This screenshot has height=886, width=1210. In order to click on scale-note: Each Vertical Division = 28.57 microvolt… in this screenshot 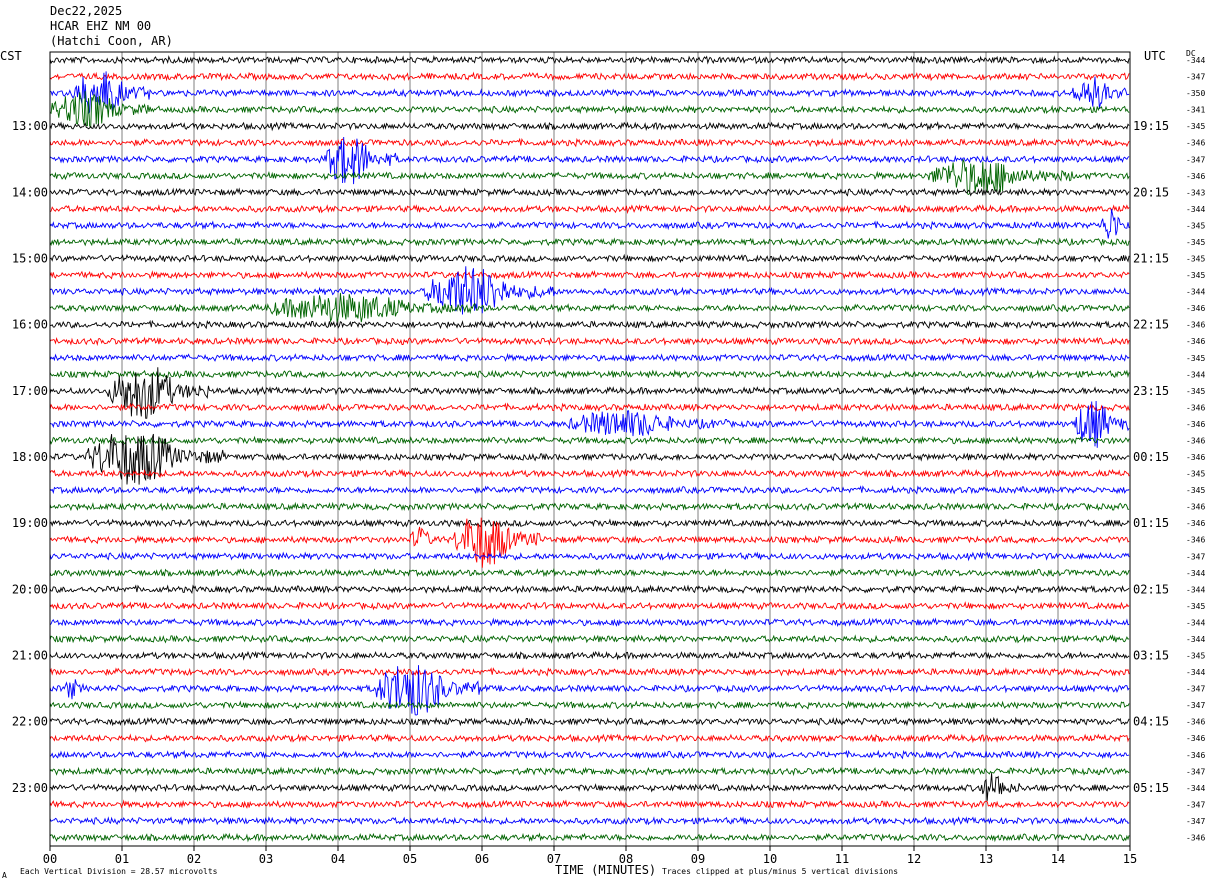, I will do `click(119, 871)`.